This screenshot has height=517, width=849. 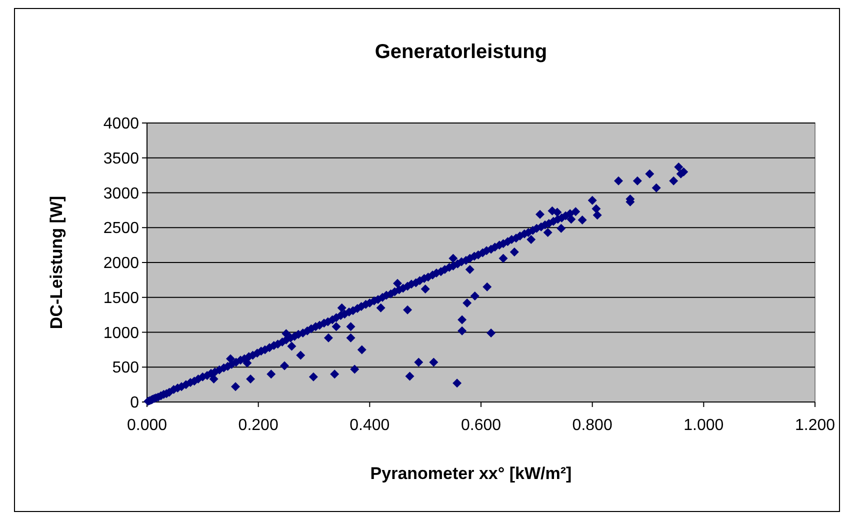 I want to click on y-tick-label: 1500, so click(x=121, y=298).